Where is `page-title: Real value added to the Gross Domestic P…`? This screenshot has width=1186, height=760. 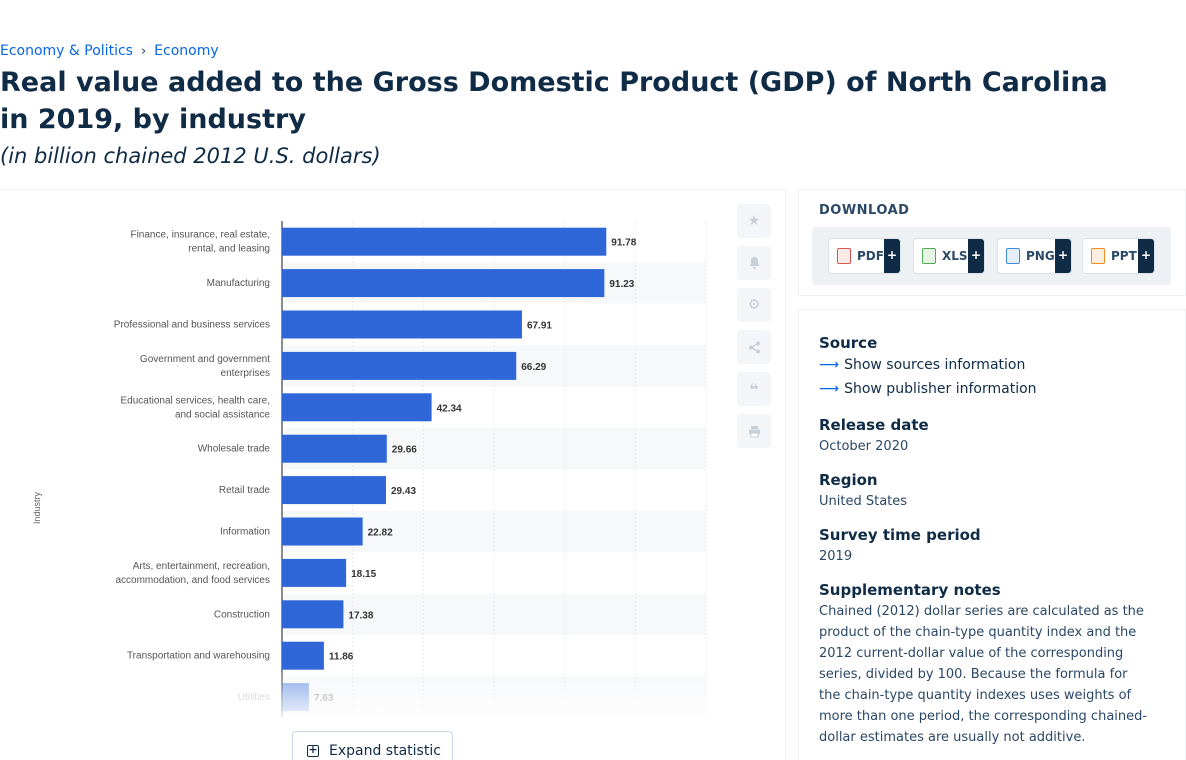
page-title: Real value added to the Gross Domestic P… is located at coordinates (554, 101).